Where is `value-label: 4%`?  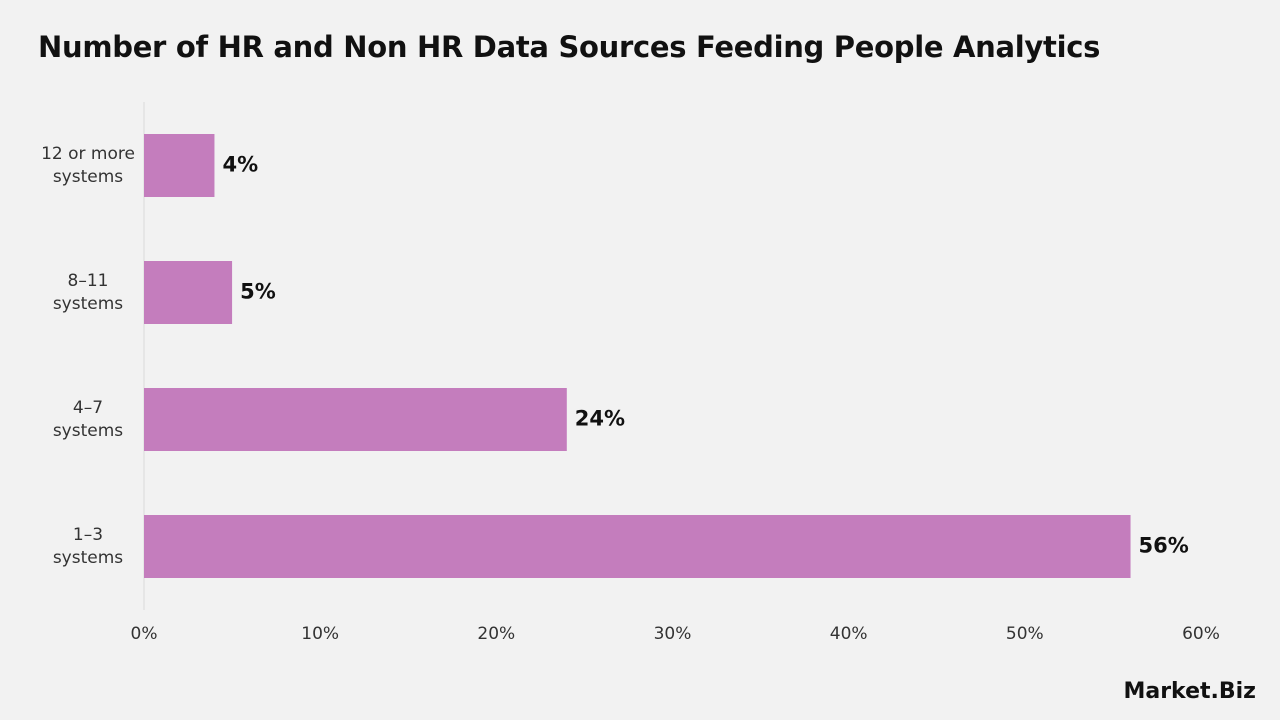
value-label: 4% is located at coordinates (240, 165).